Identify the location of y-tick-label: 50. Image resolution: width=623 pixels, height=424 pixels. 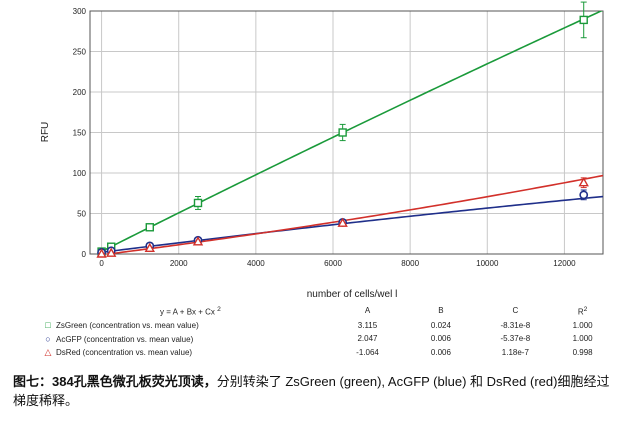
(81, 214).